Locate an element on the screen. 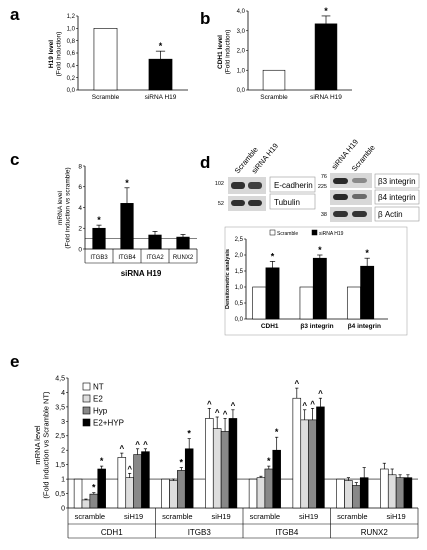 The height and width of the screenshot is (550, 427). y-tick-label: 0,4 is located at coordinates (71, 66).